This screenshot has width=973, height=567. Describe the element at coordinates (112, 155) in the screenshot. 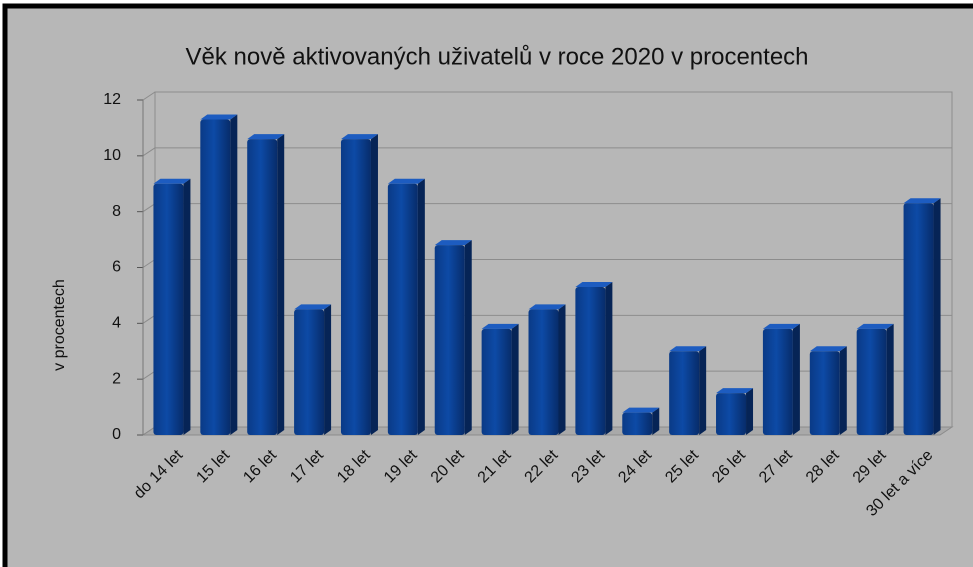

I see `y-tick-label: 10` at that location.